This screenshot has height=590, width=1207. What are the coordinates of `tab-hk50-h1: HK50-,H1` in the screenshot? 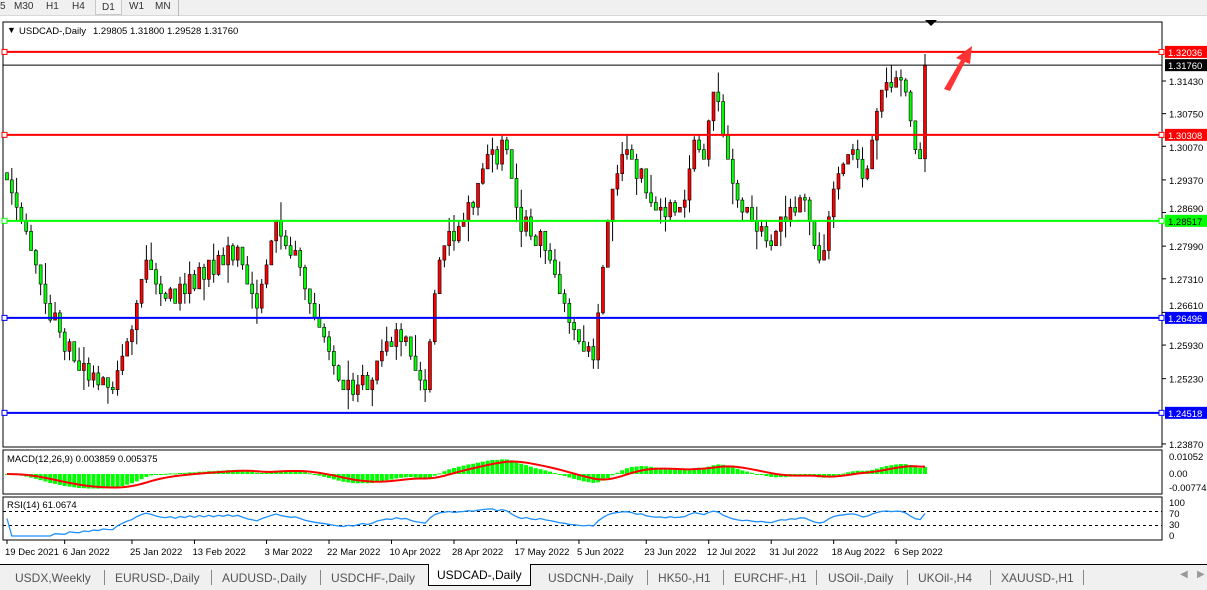 It's located at (684, 578).